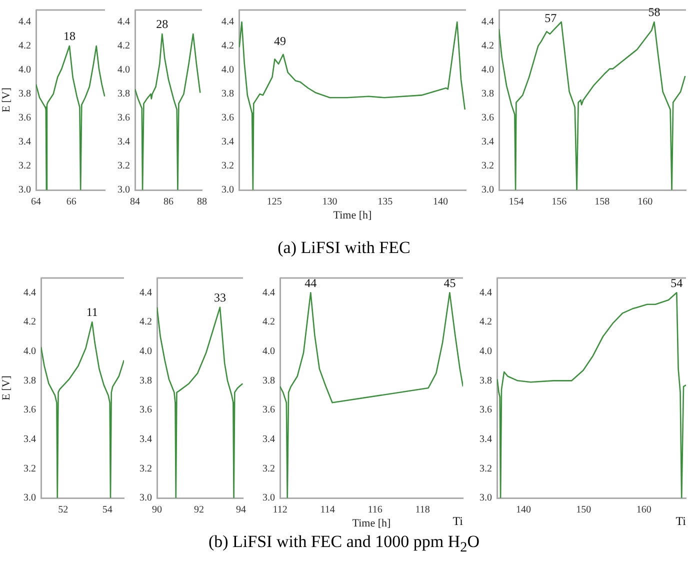 This screenshot has width=688, height=568. What do you see at coordinates (69, 36) in the screenshot?
I see `annotation: 18` at bounding box center [69, 36].